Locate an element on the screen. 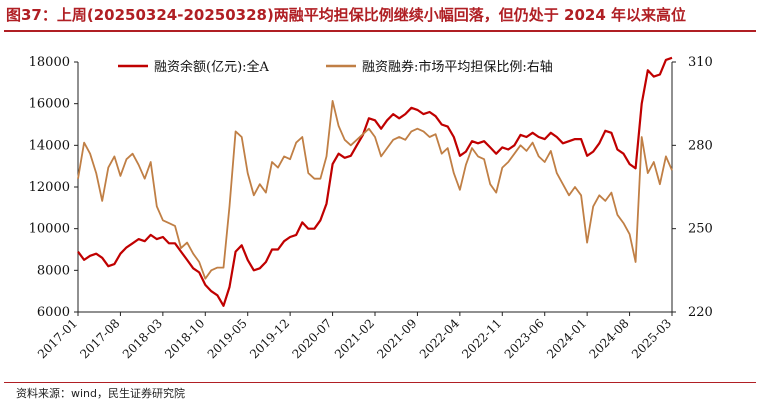 The width and height of the screenshot is (761, 405). x-tick-label: 2020-07 is located at coordinates (312, 338).